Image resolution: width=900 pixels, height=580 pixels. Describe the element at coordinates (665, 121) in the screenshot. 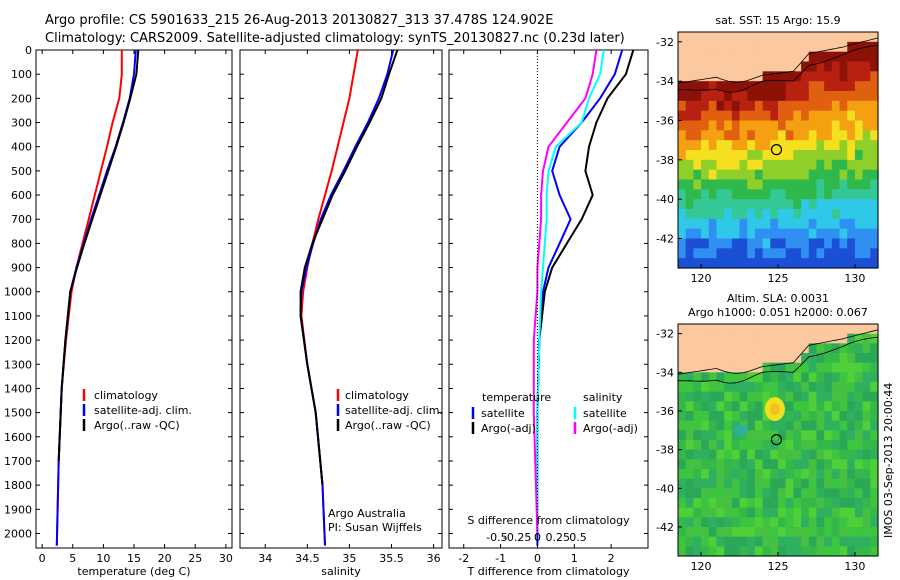

I see `y-tick-label: -36` at that location.